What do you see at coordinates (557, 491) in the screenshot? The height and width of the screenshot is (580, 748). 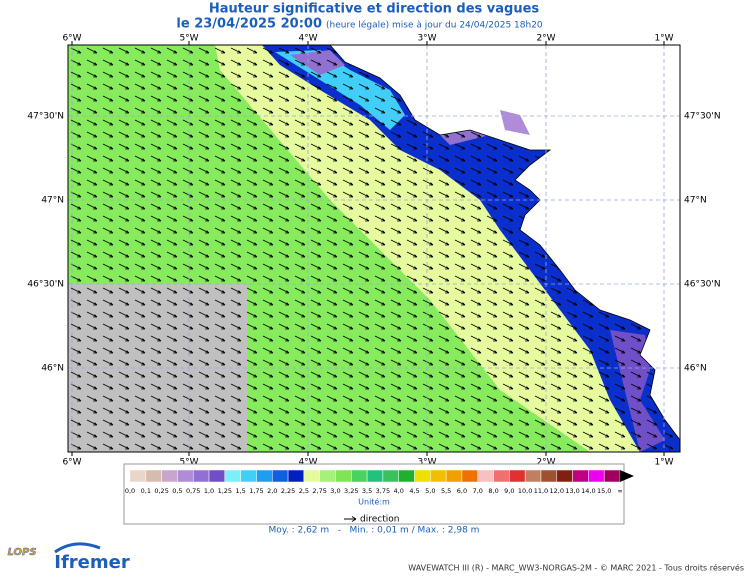 I see `legend-label: 12,0` at bounding box center [557, 491].